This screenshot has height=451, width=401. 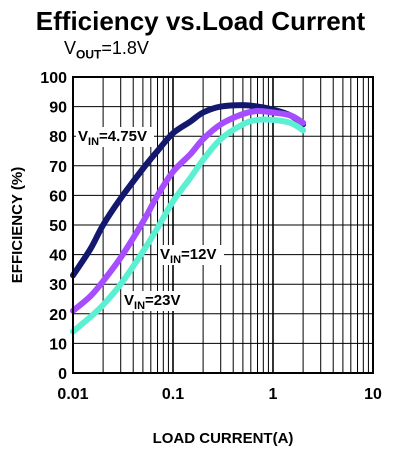 What do you see at coordinates (72, 394) in the screenshot?
I see `x-tick-label: 0.01` at bounding box center [72, 394].